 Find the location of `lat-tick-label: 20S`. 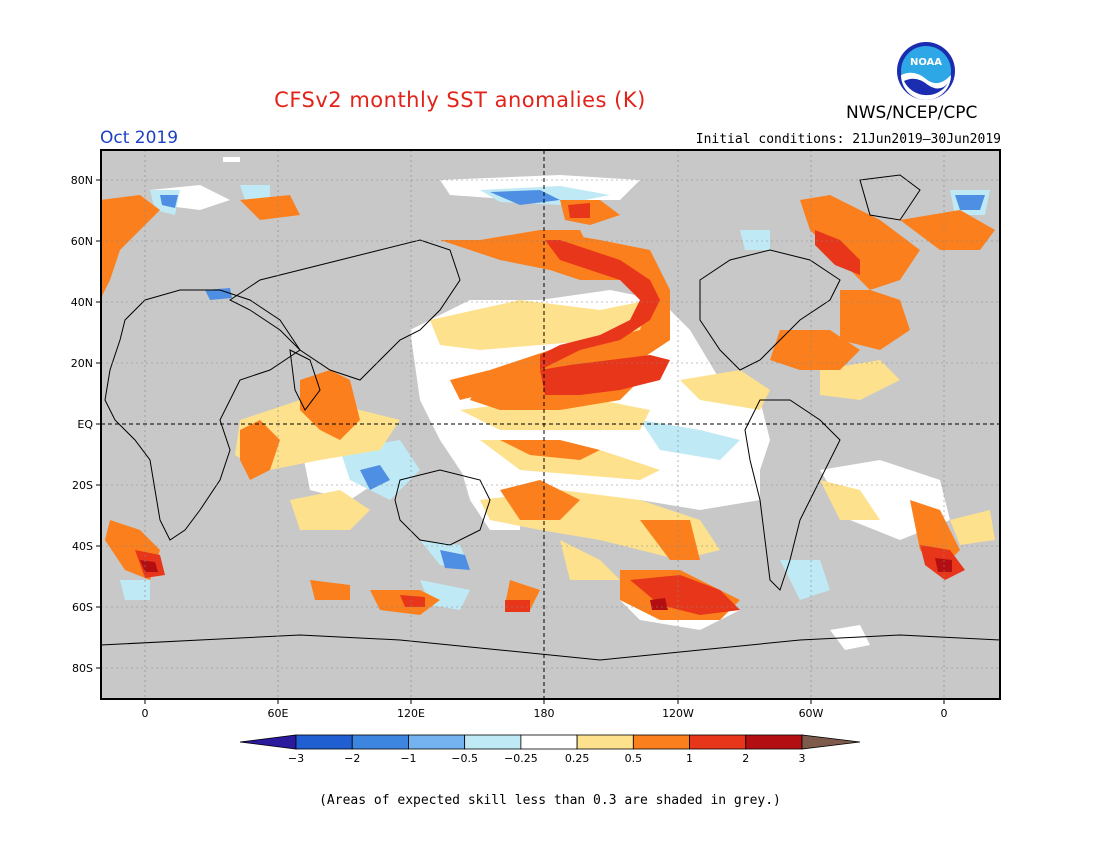

lat-tick-label: 20S is located at coordinates (82, 485).